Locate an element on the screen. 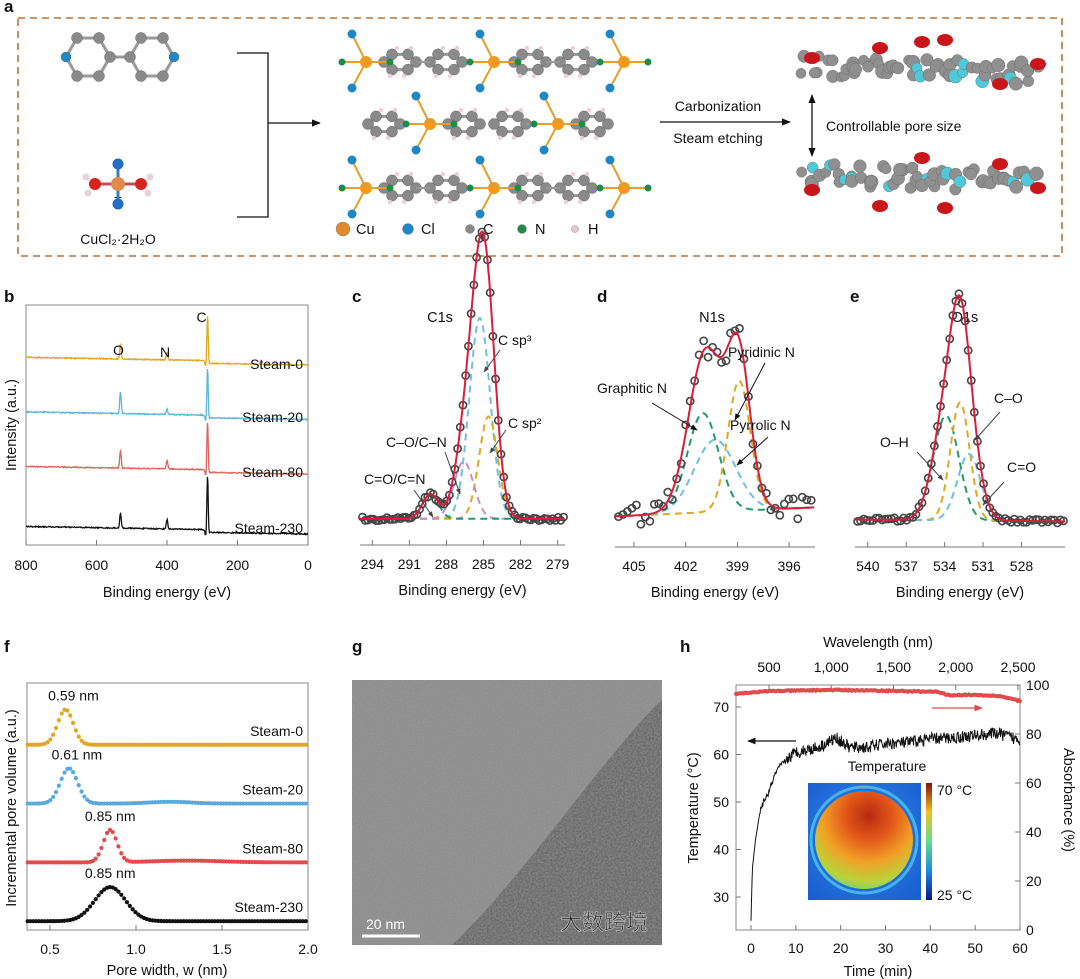 This screenshot has width=1080, height=979. reagent-formula: CuCl₂·2H₂O is located at coordinates (118, 239).